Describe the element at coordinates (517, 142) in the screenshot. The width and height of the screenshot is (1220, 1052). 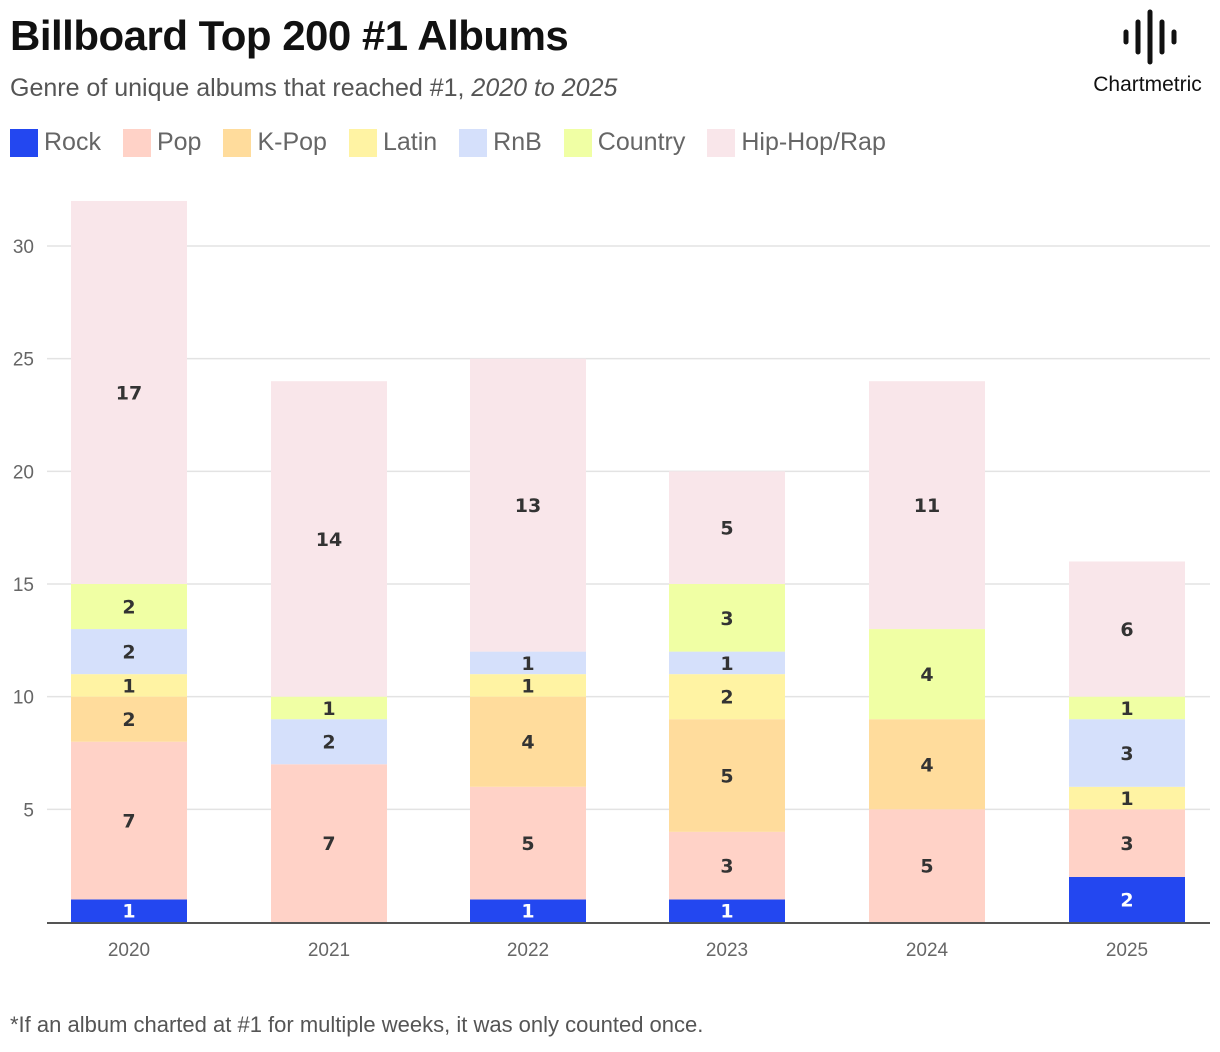
I see `legend-label: RnB` at that location.